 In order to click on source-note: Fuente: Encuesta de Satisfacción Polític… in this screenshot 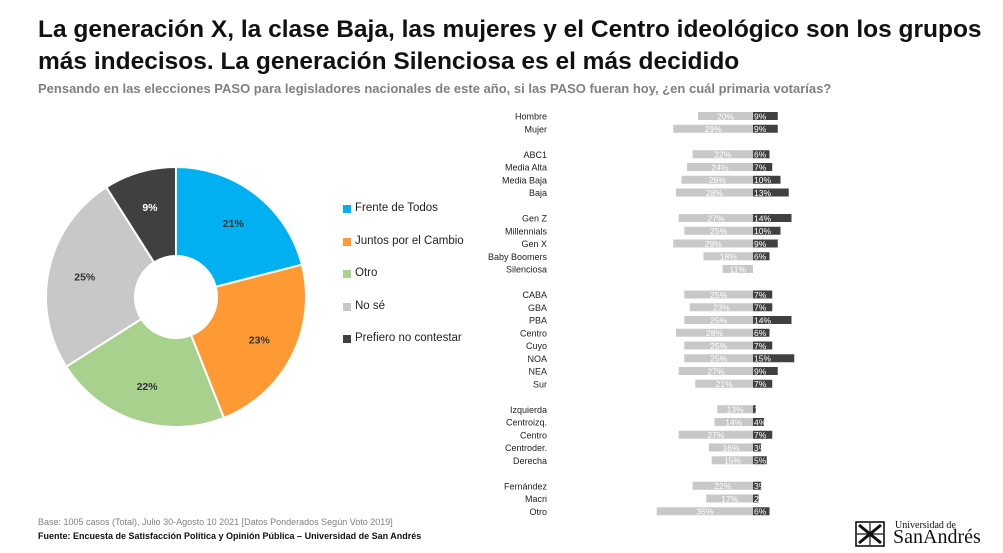, I will do `click(230, 536)`.